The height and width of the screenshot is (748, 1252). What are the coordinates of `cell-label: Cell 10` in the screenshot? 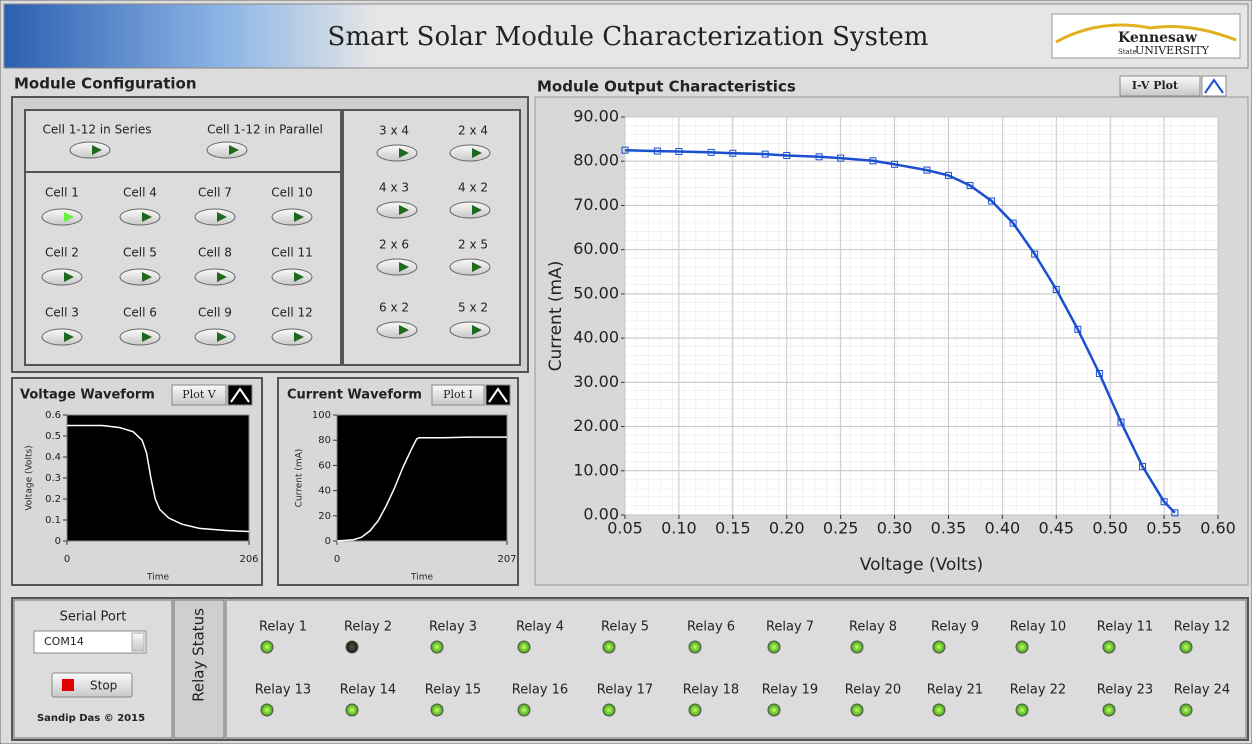 It's located at (292, 193).